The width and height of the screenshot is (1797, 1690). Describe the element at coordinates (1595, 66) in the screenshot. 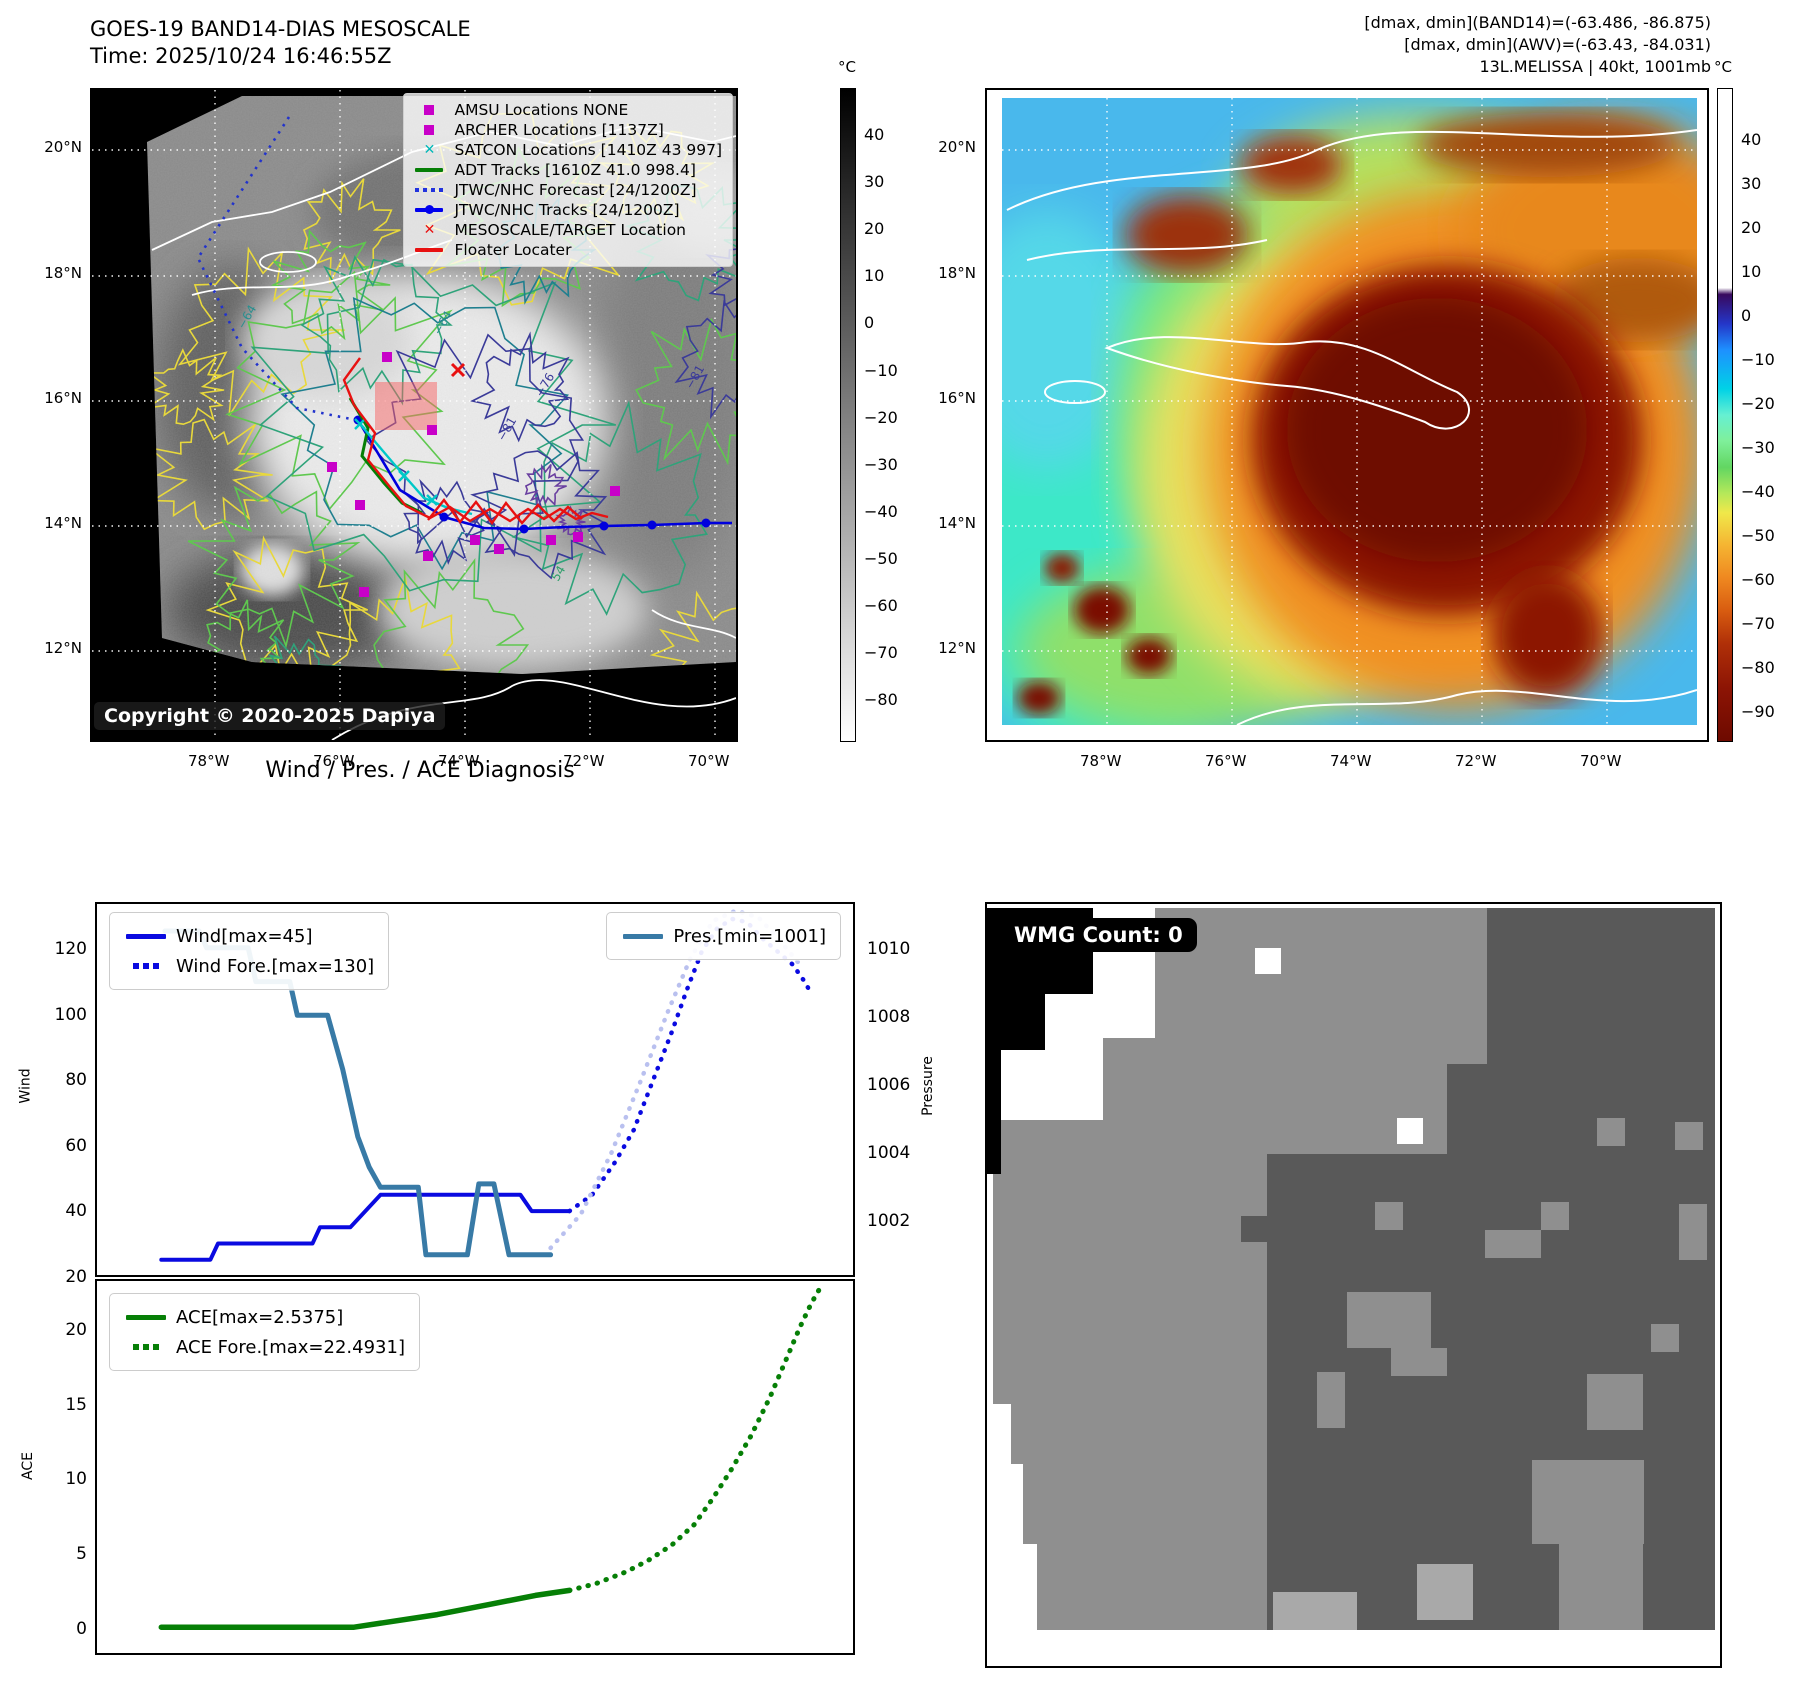

I see `storm-id-intensity: 13L.MELISSA | 40kt, 1001mb` at that location.